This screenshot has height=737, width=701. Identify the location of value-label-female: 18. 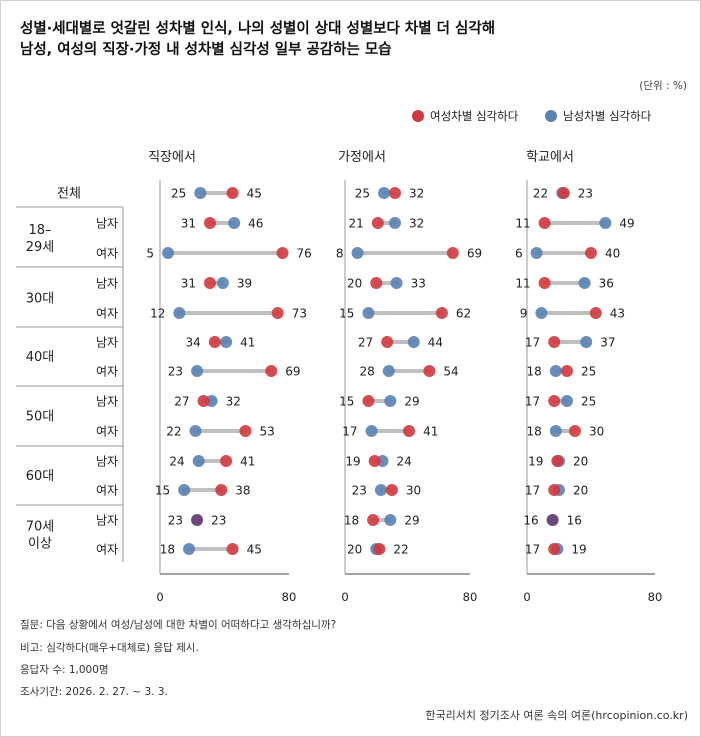
(351, 521).